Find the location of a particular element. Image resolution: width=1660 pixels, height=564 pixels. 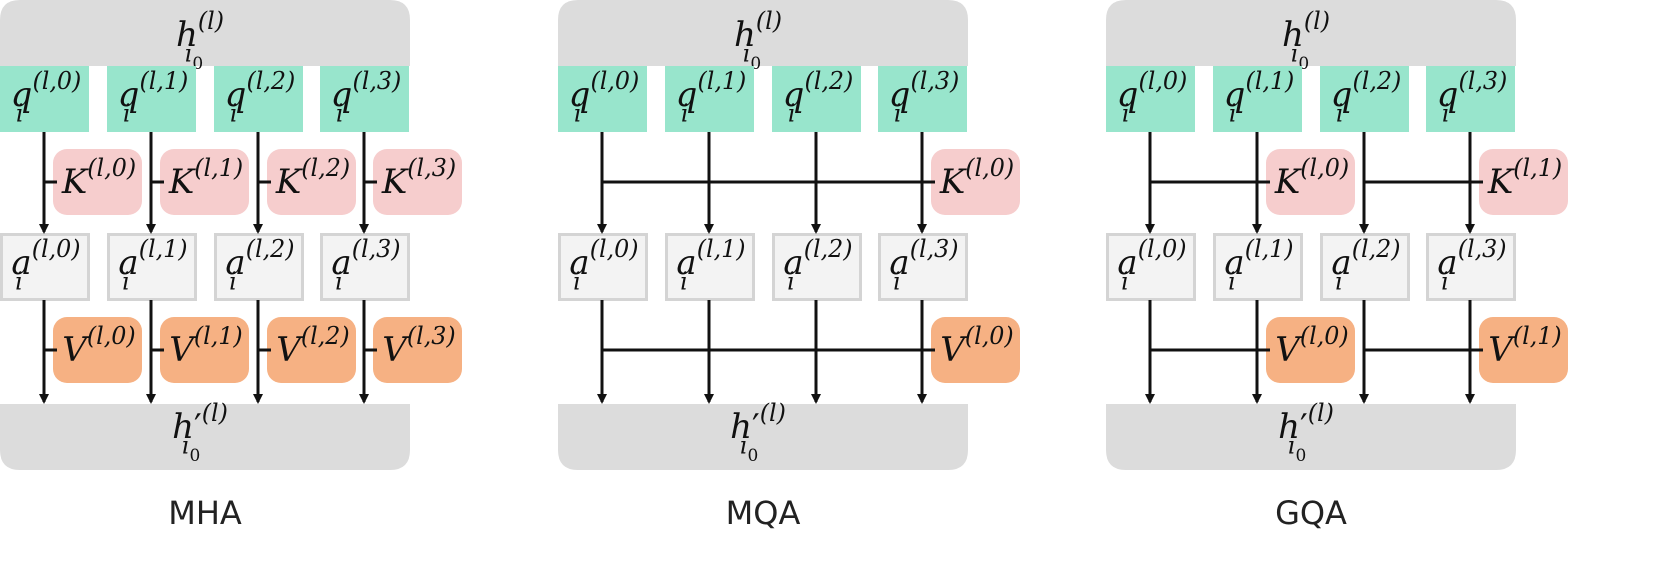

value-label: V(l,2) is located at coordinates (312, 346).